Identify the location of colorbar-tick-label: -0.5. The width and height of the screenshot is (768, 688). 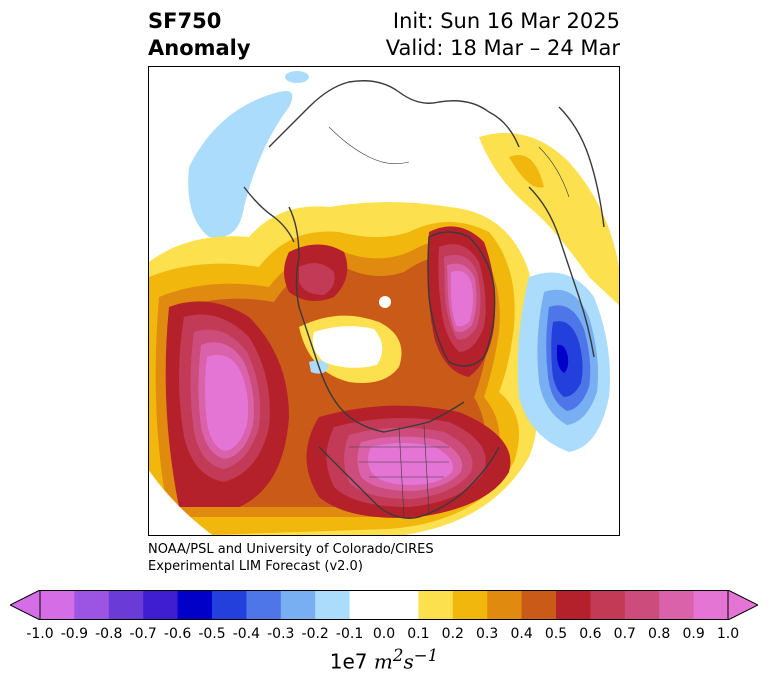
(212, 634).